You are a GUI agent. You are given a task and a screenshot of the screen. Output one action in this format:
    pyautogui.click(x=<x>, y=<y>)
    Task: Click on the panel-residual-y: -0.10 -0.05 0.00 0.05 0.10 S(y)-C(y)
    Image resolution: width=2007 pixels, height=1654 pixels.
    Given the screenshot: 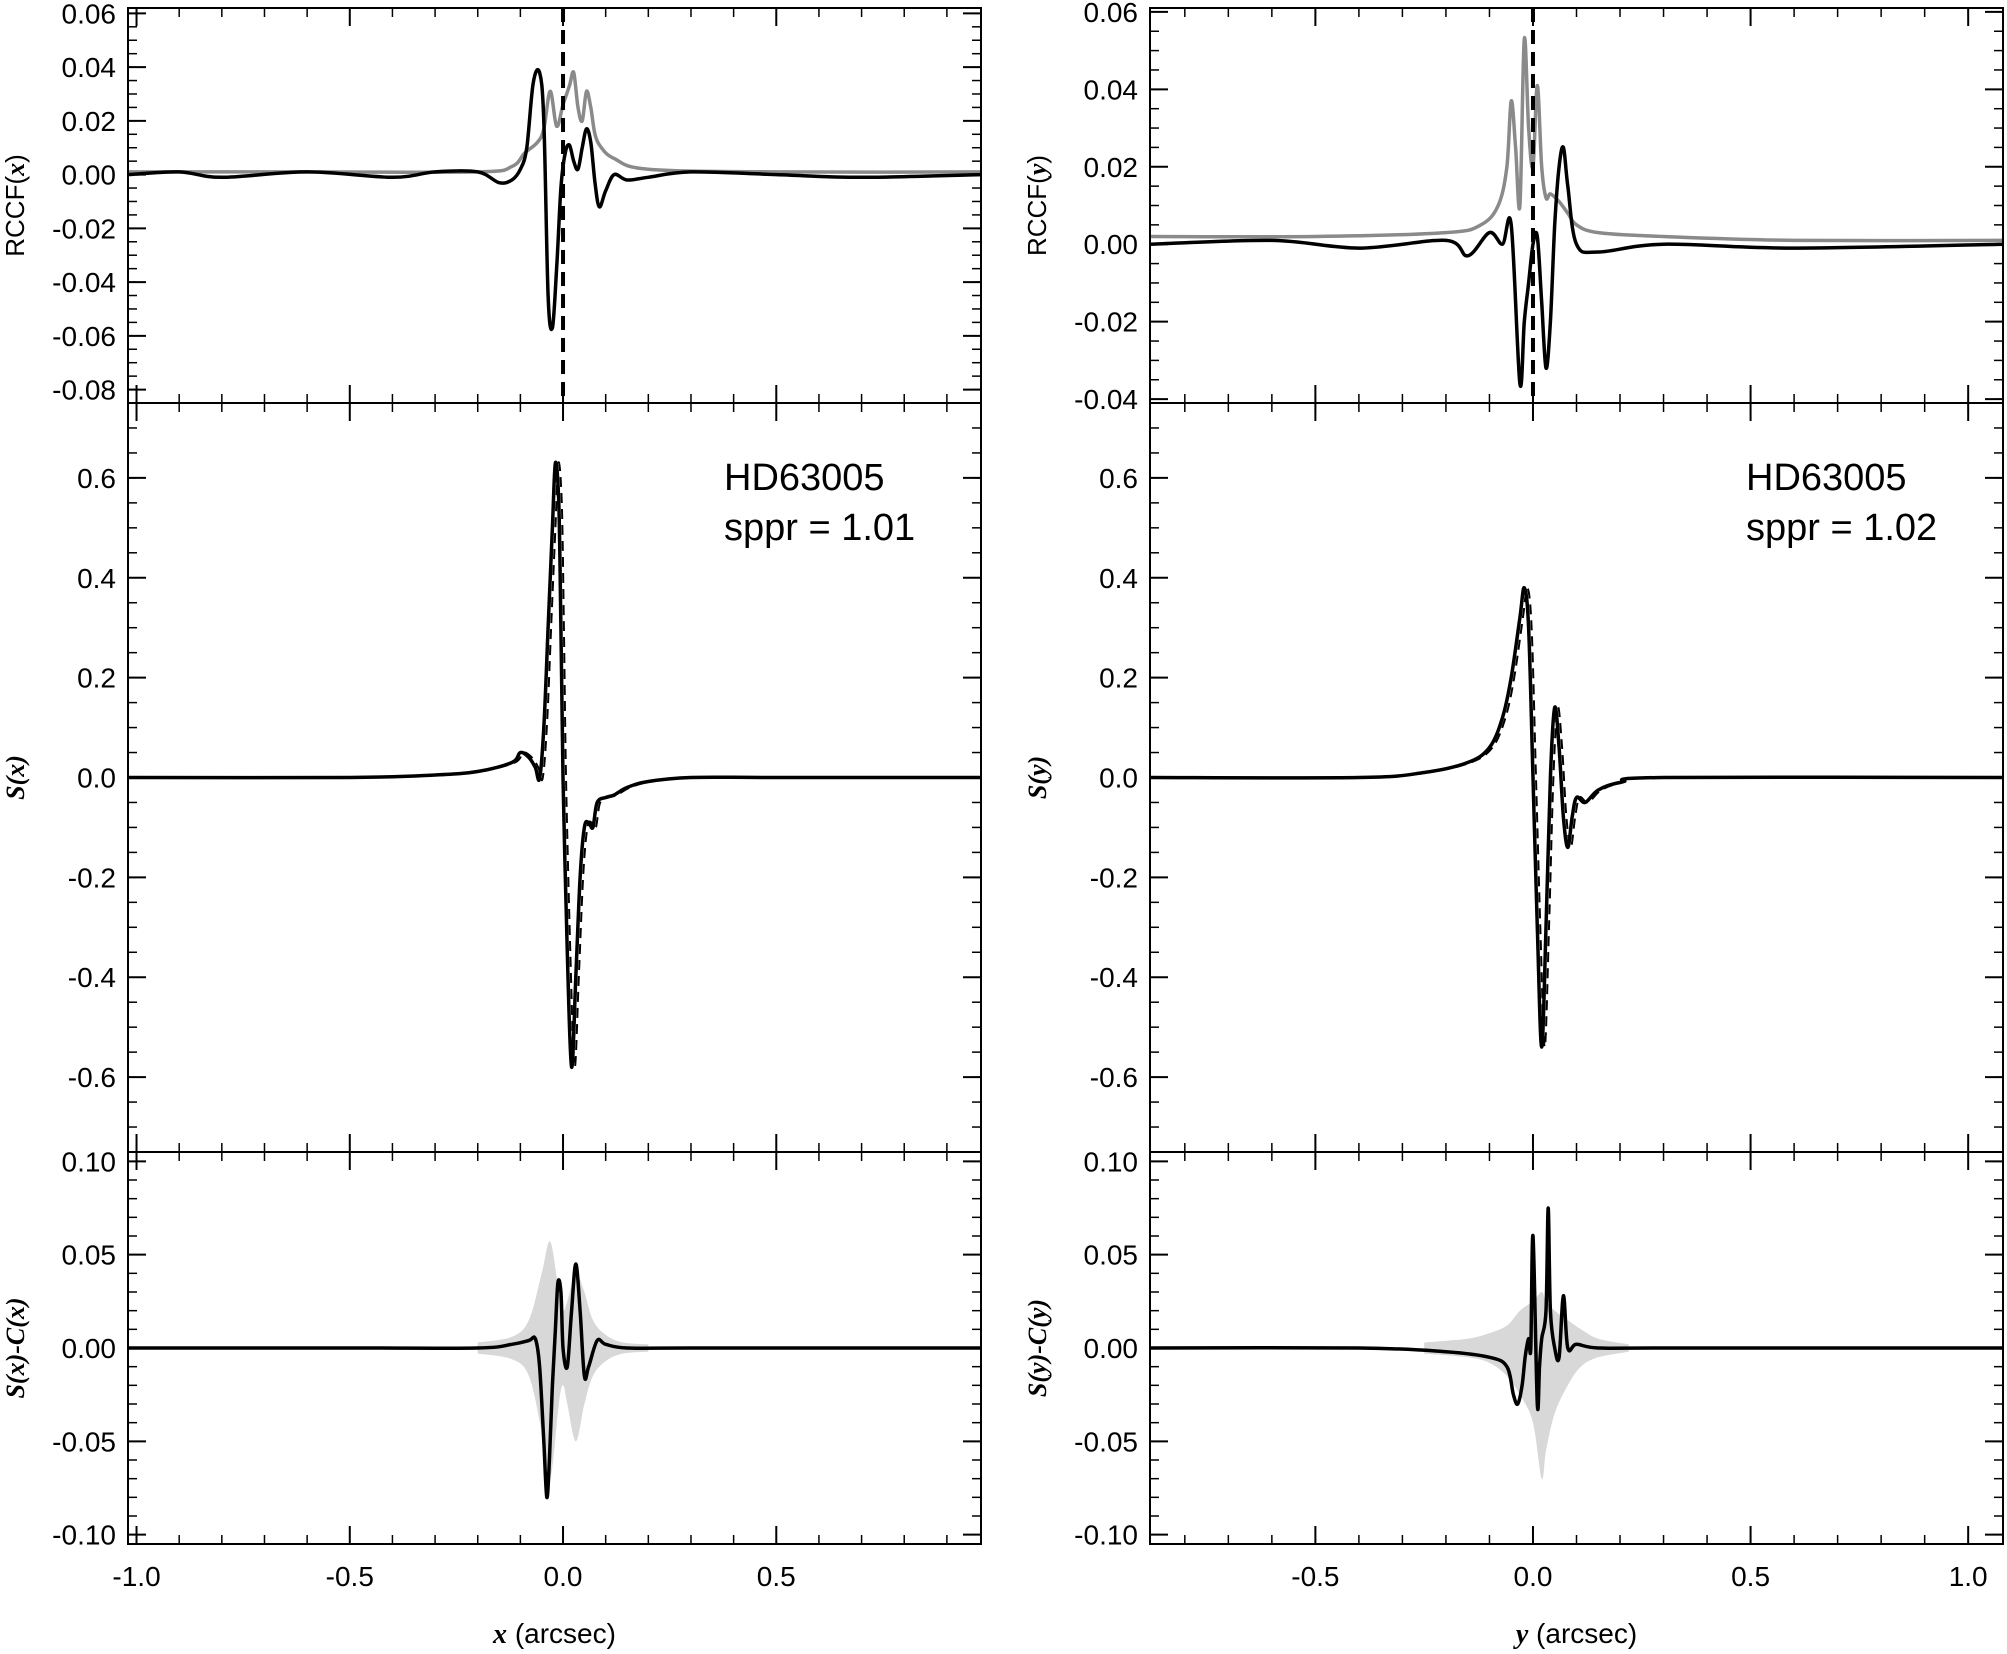 What is the action you would take?
    pyautogui.click(x=1513, y=1348)
    